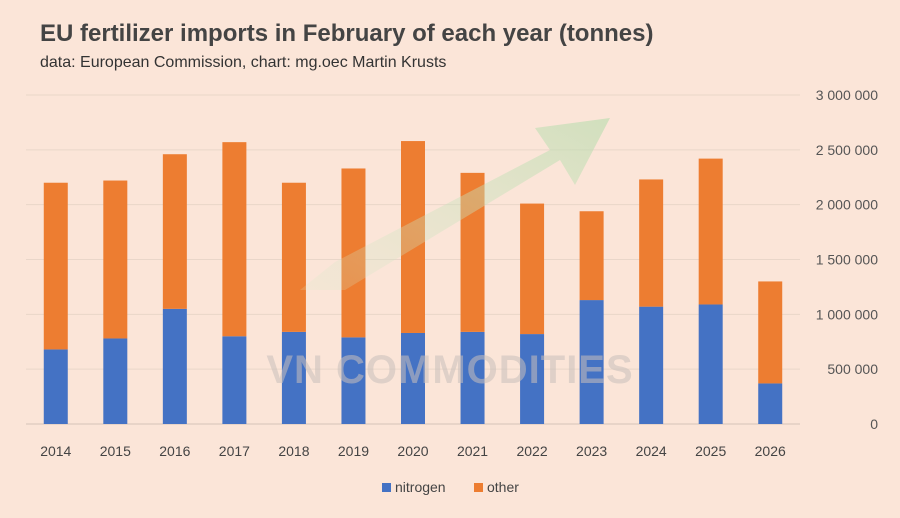 The height and width of the screenshot is (518, 900). I want to click on bar-nitrogen-2021, so click(472, 377).